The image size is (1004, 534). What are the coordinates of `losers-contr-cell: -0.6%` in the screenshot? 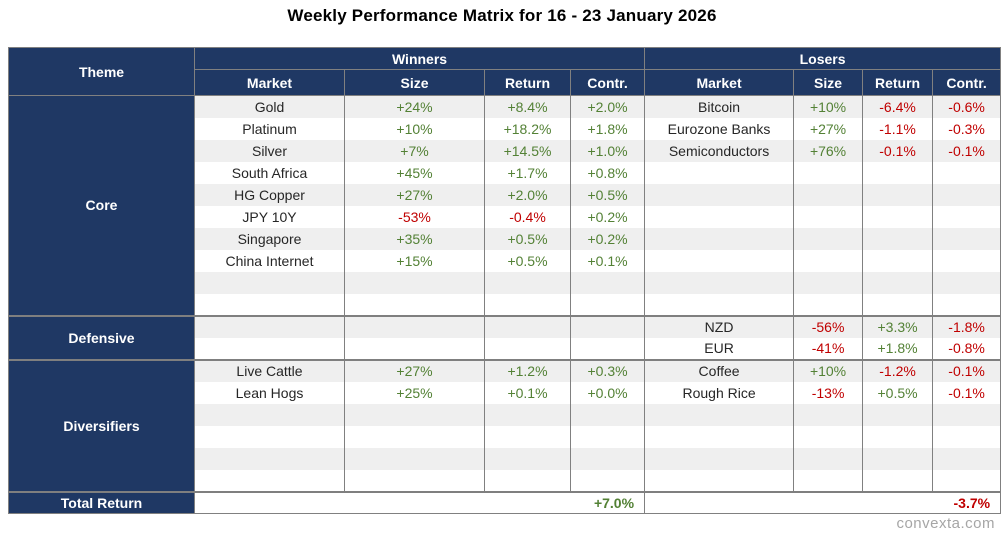 It's located at (967, 106).